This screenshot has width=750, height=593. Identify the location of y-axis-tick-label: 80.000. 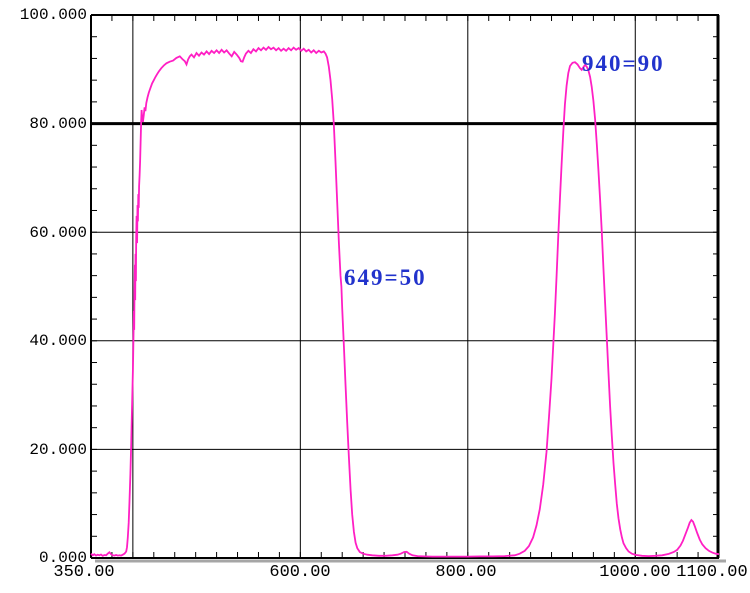
(58, 124).